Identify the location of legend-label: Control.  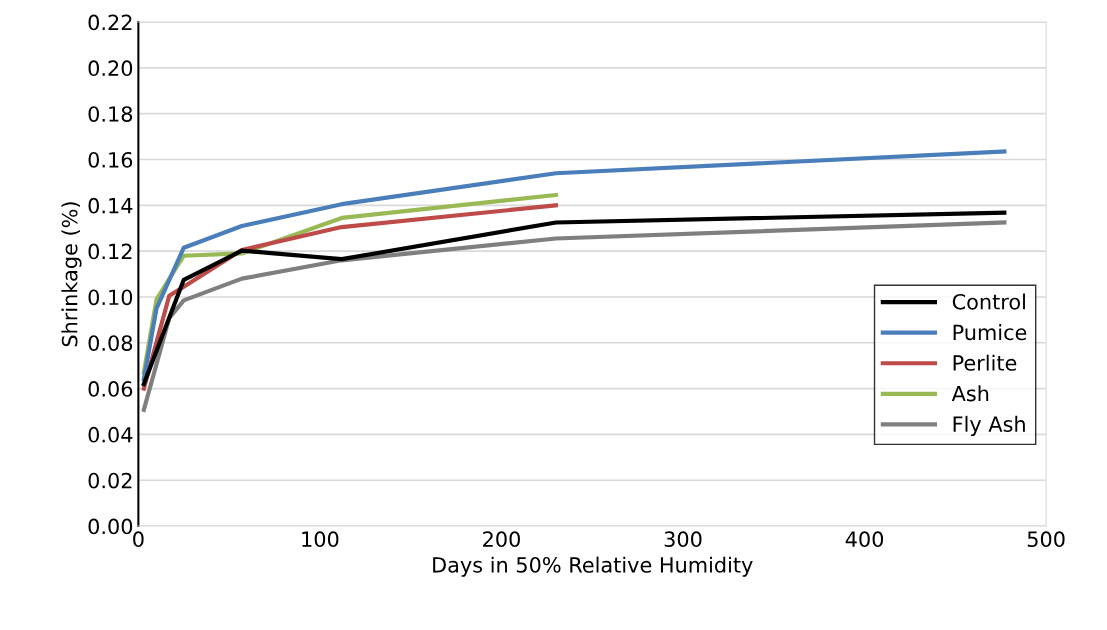
(988, 301).